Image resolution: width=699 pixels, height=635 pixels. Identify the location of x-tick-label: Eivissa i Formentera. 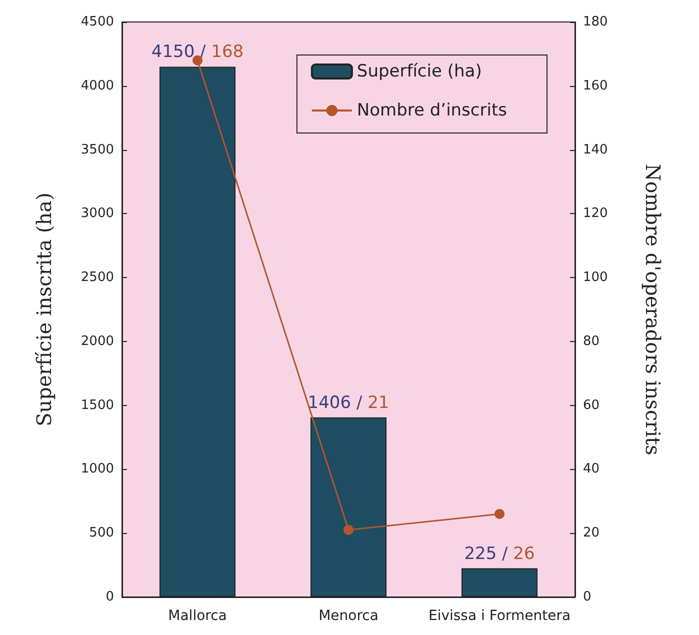
(499, 616).